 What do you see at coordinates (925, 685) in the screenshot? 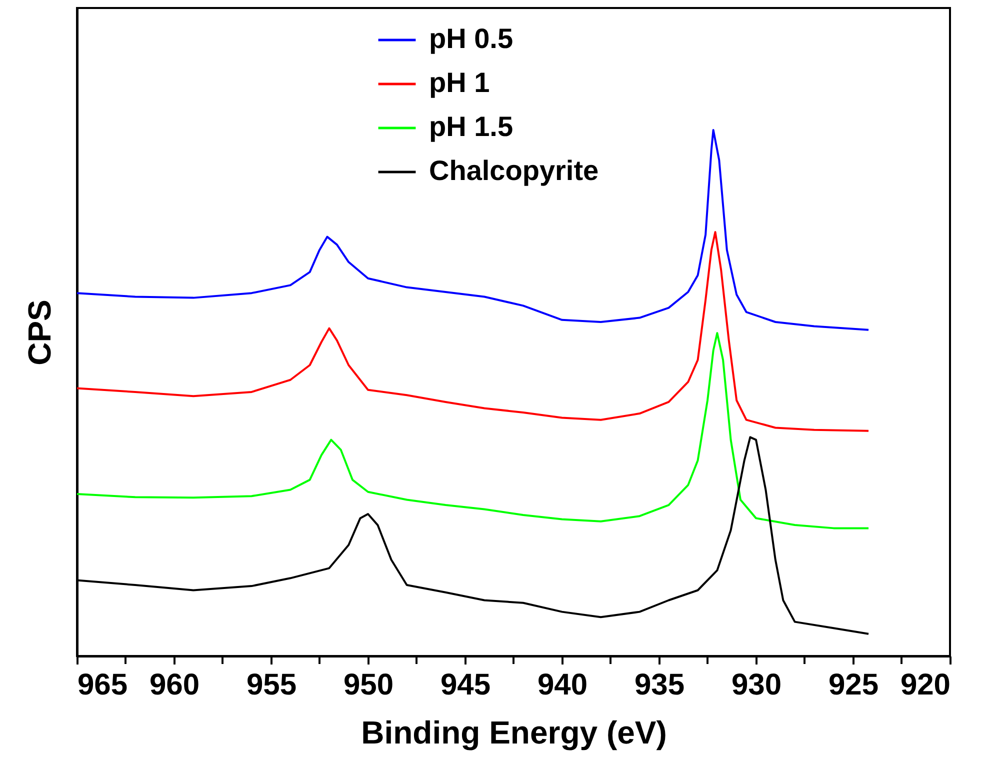
I see `x-tick-label: 920` at bounding box center [925, 685].